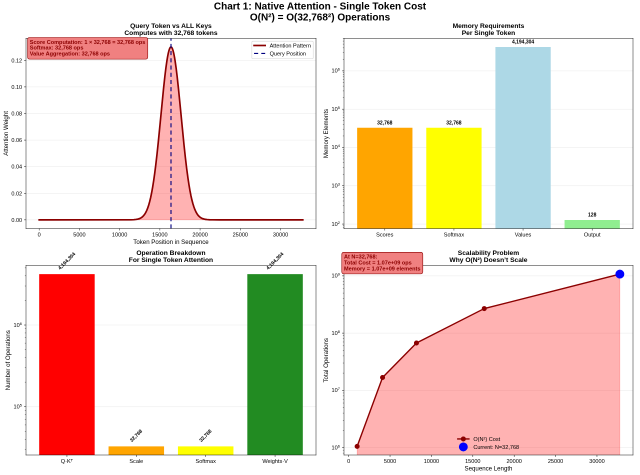 The image size is (640, 475). I want to click on svg-text: Total Operations, so click(326, 360).